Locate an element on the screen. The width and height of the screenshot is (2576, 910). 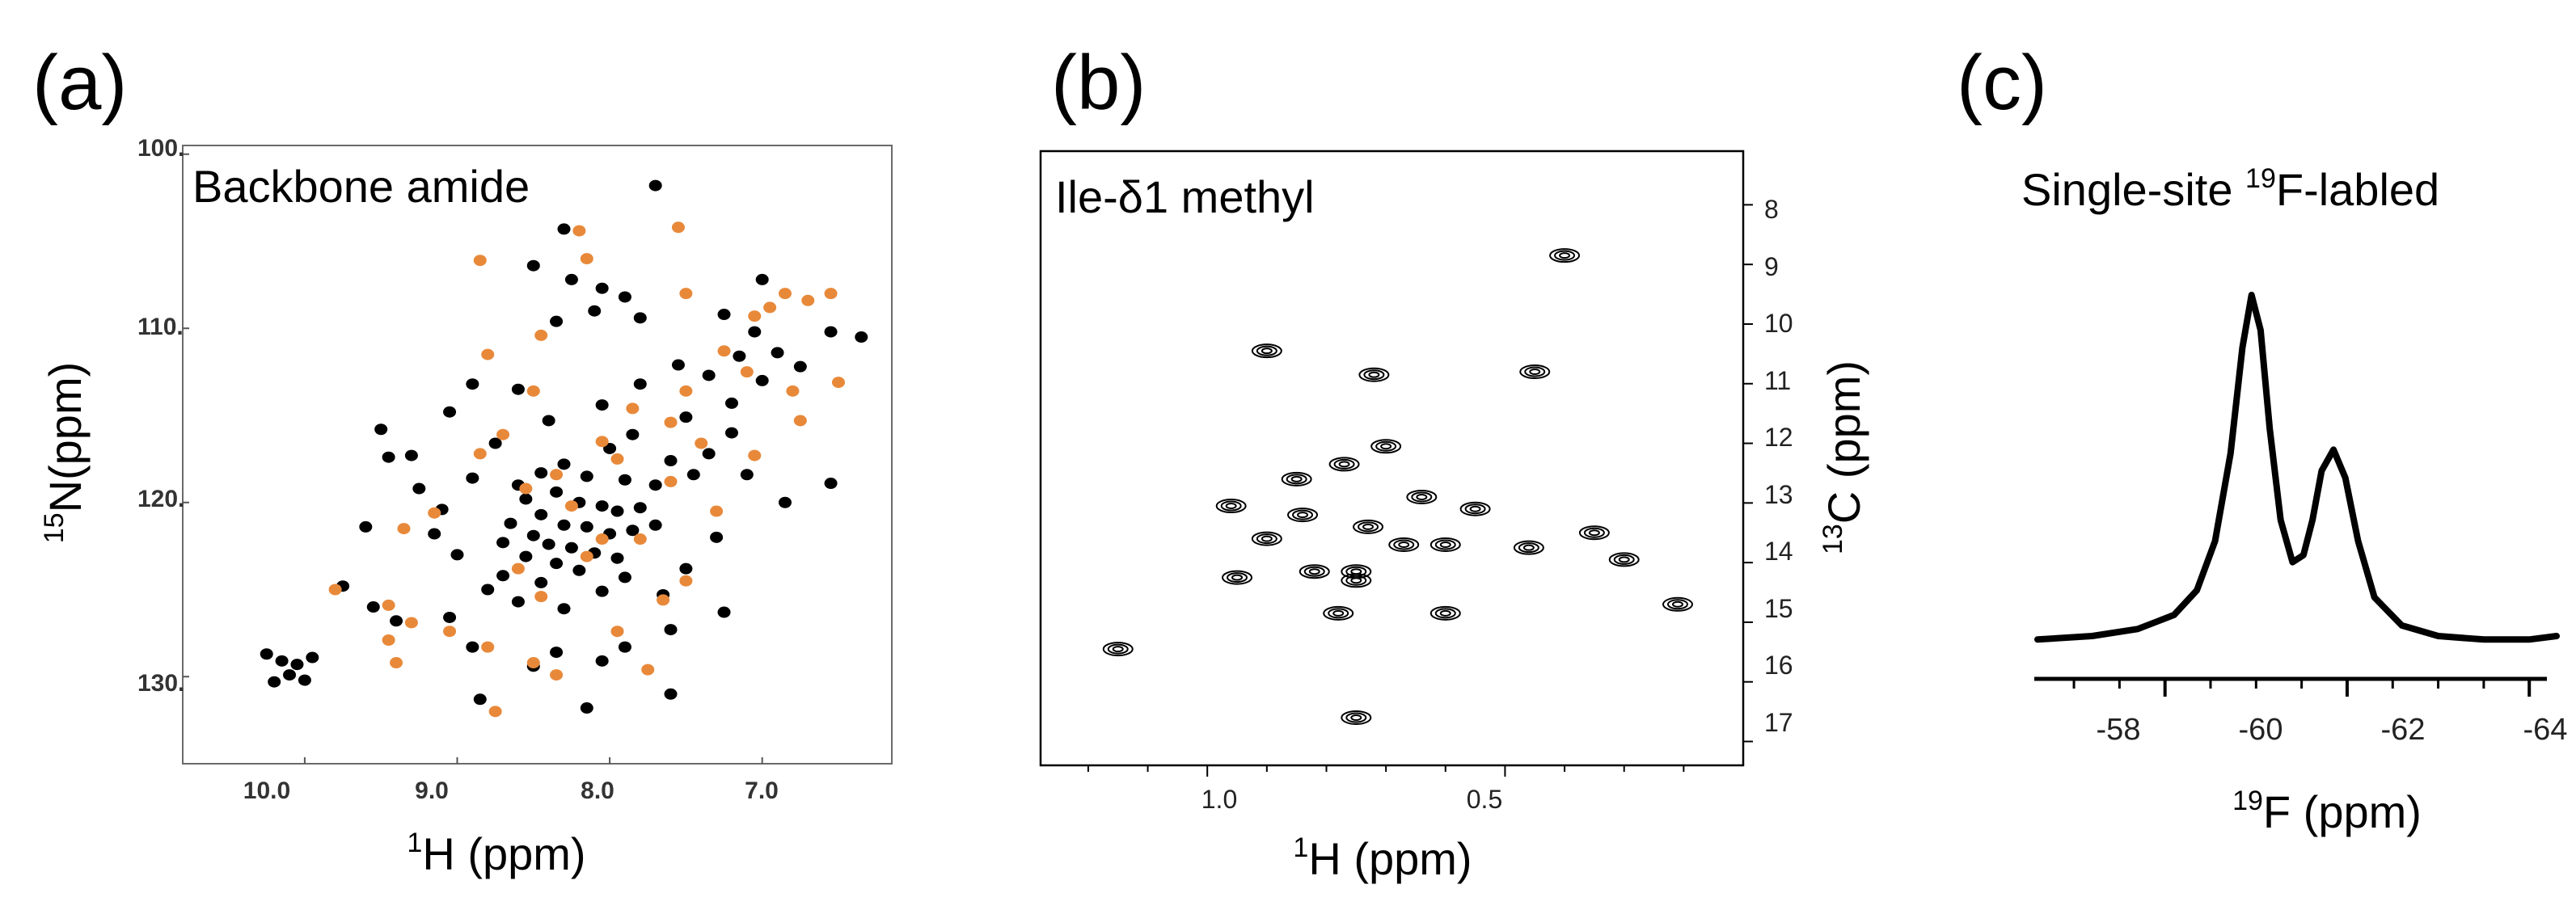
panel-title-c-sup: 19 is located at coordinates (2260, 178).